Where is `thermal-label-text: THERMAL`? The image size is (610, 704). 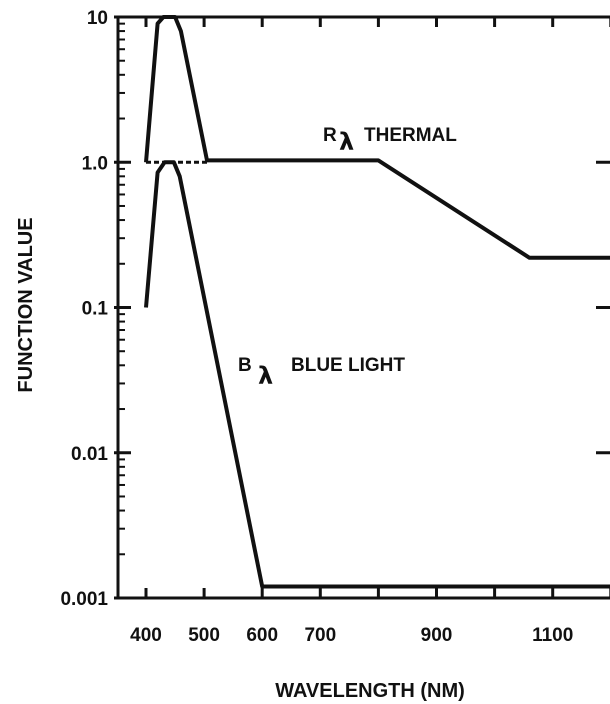
thermal-label-text: THERMAL is located at coordinates (410, 135).